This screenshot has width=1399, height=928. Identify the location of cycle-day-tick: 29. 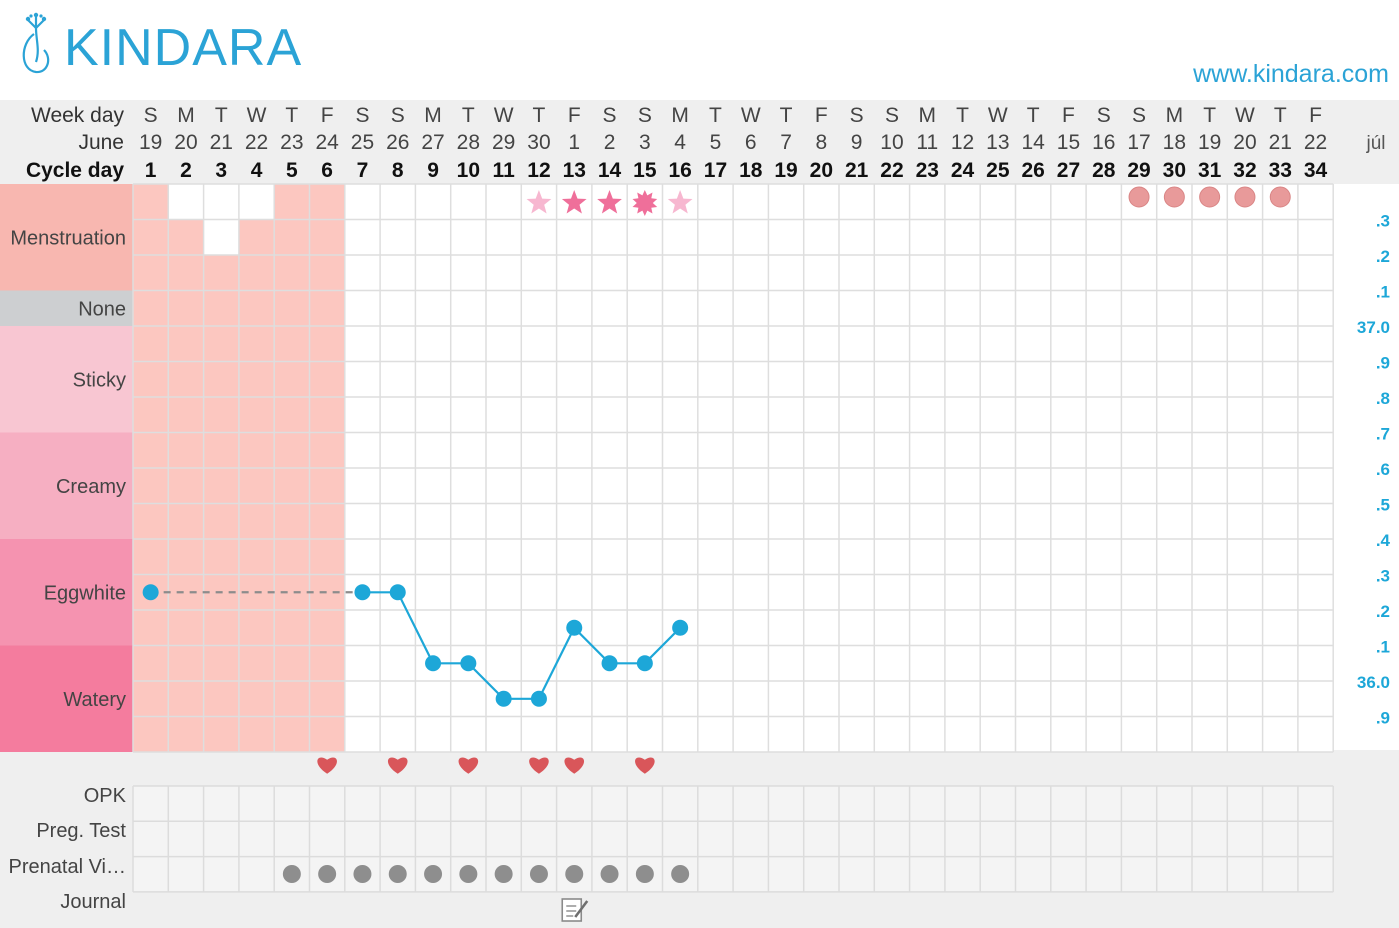
(1138, 170).